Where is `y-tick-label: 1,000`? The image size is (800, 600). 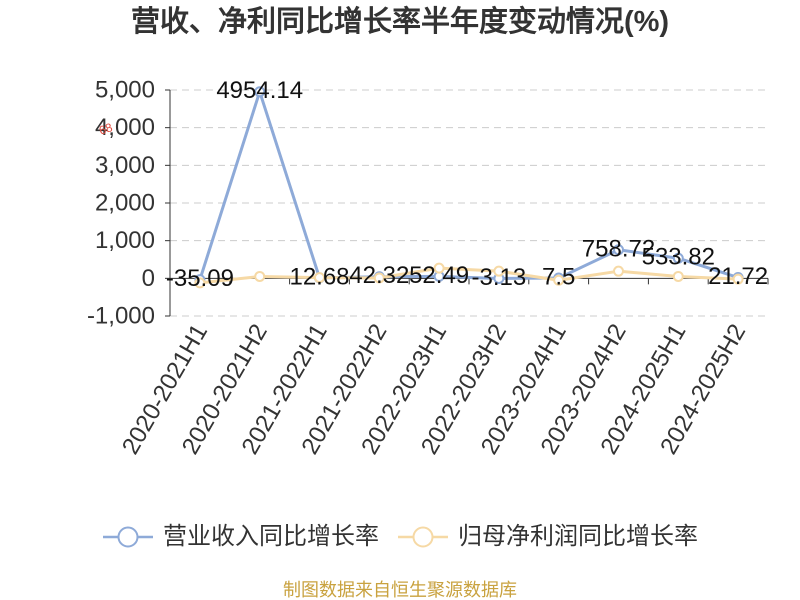
y-tick-label: 1,000 is located at coordinates (125, 240).